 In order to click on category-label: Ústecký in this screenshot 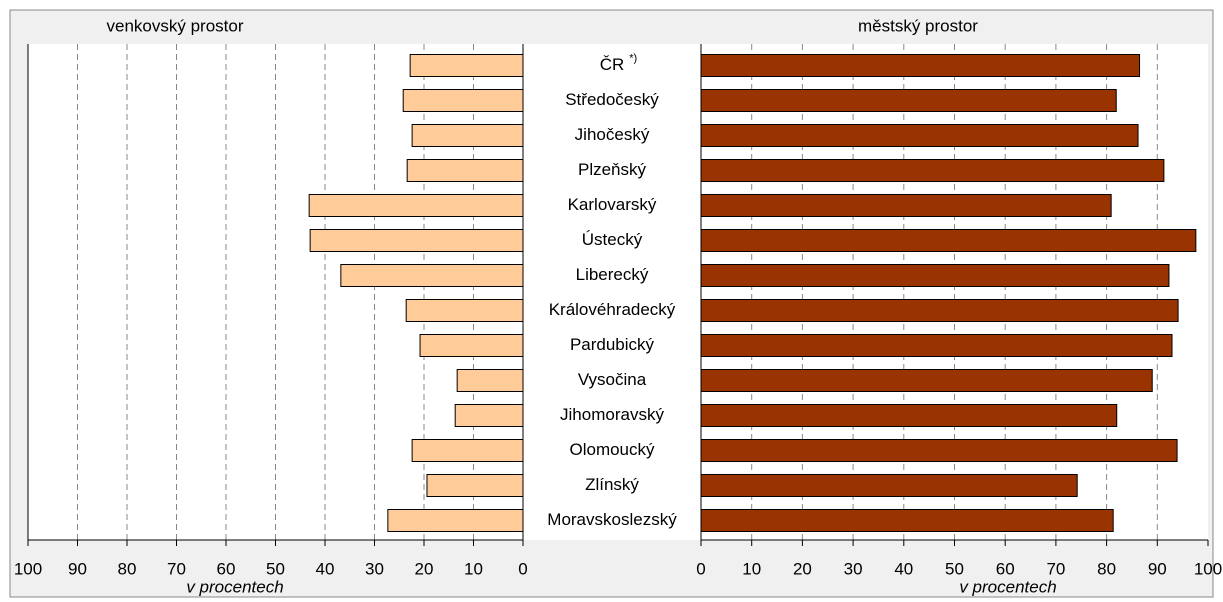, I will do `click(612, 239)`.